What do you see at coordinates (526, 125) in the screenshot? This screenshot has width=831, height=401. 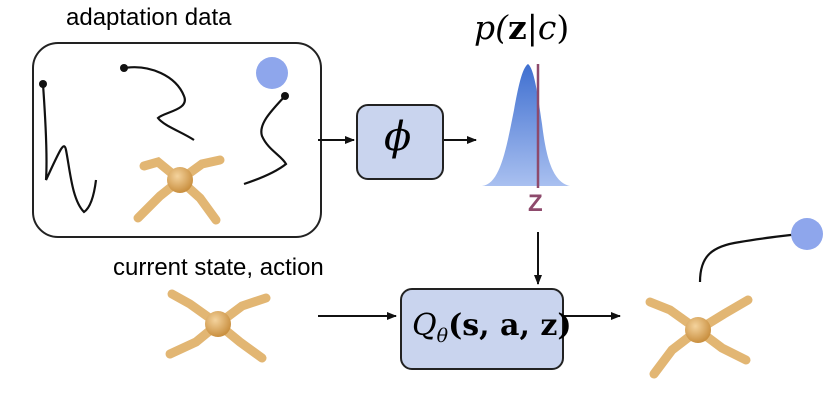 I see `gaussian-distribution-icon` at bounding box center [526, 125].